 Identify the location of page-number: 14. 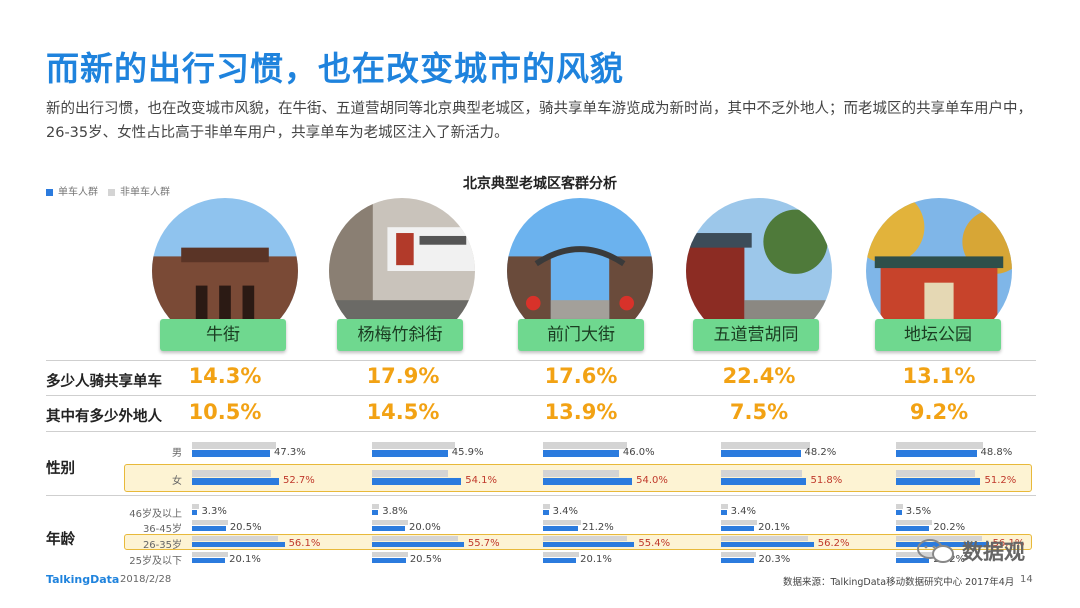
(1026, 579).